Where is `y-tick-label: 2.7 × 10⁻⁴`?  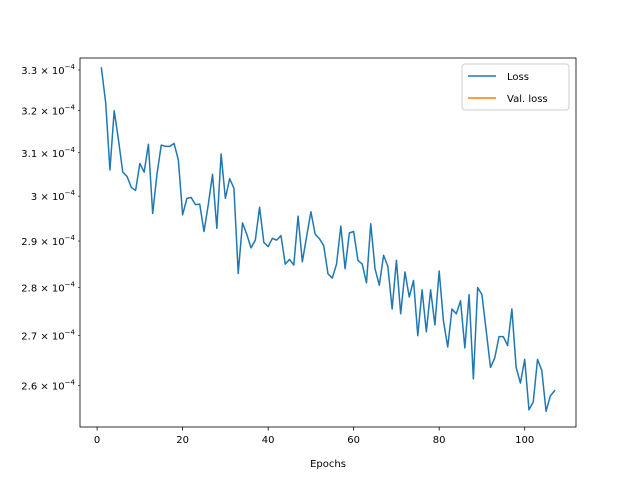
y-tick-label: 2.7 × 10⁻⁴ is located at coordinates (48, 336).